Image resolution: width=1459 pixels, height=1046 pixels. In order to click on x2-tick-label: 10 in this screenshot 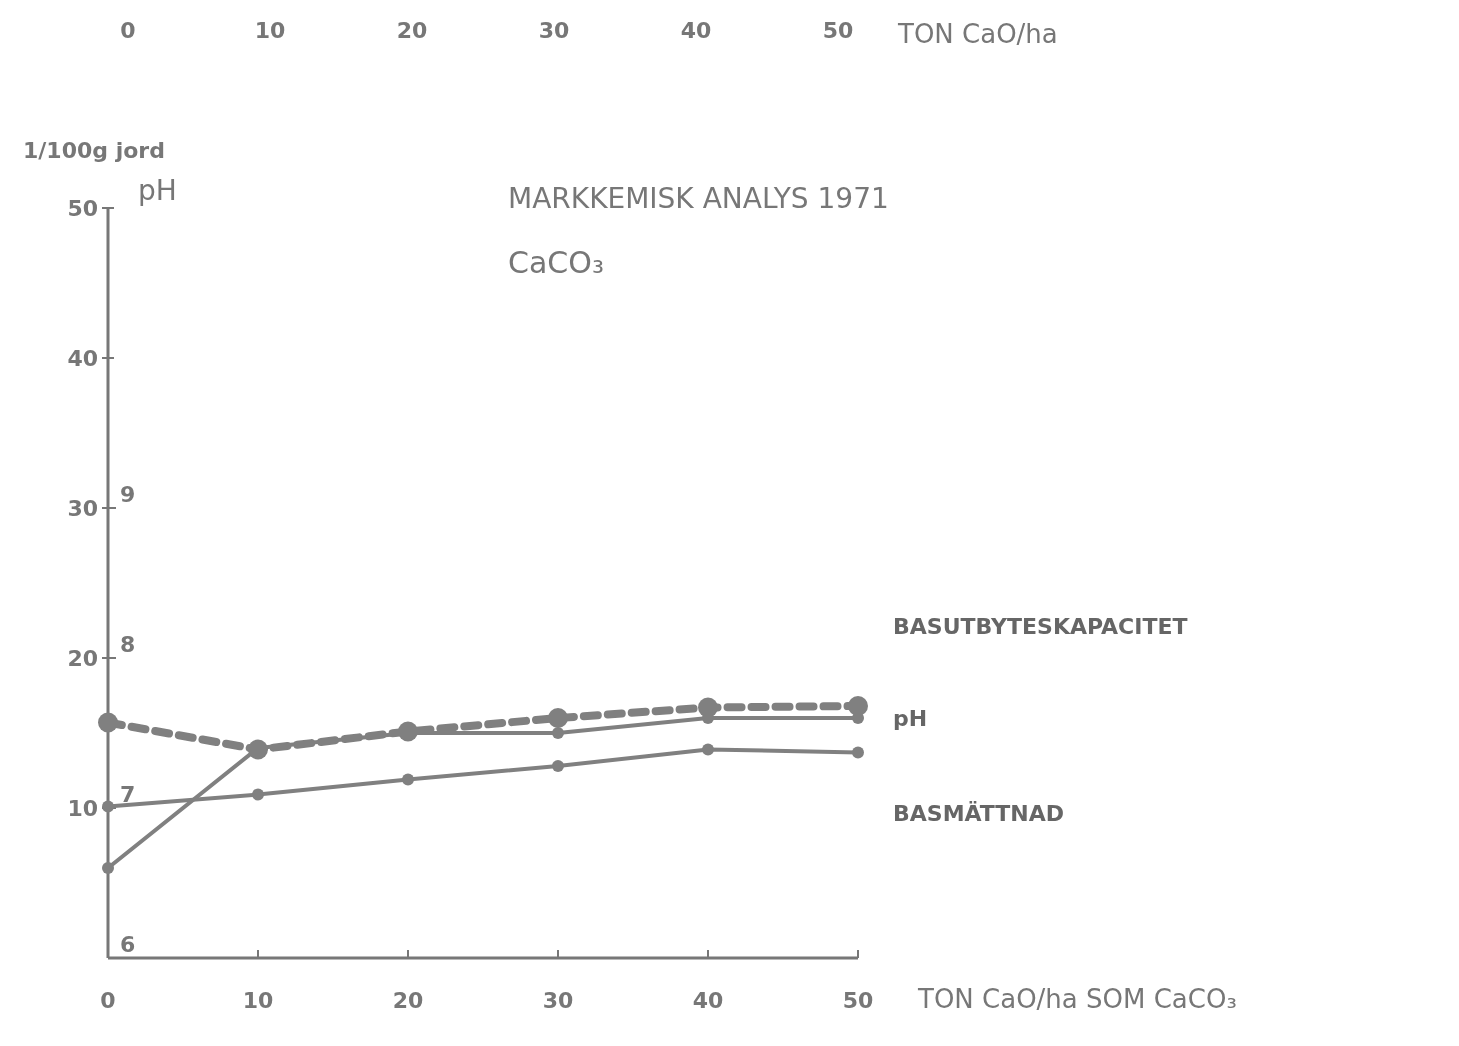, I will do `click(270, 30)`.